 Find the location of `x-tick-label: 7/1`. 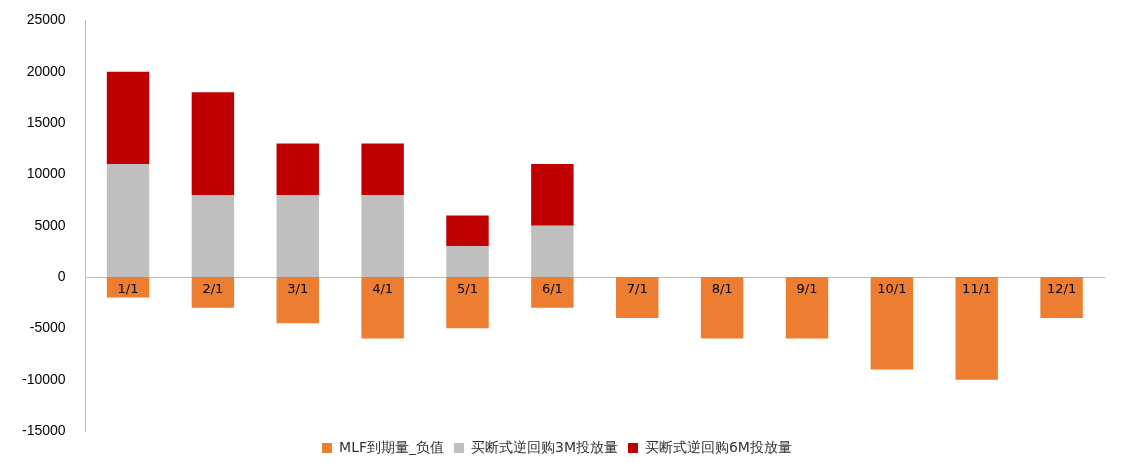

x-tick-label: 7/1 is located at coordinates (637, 288).